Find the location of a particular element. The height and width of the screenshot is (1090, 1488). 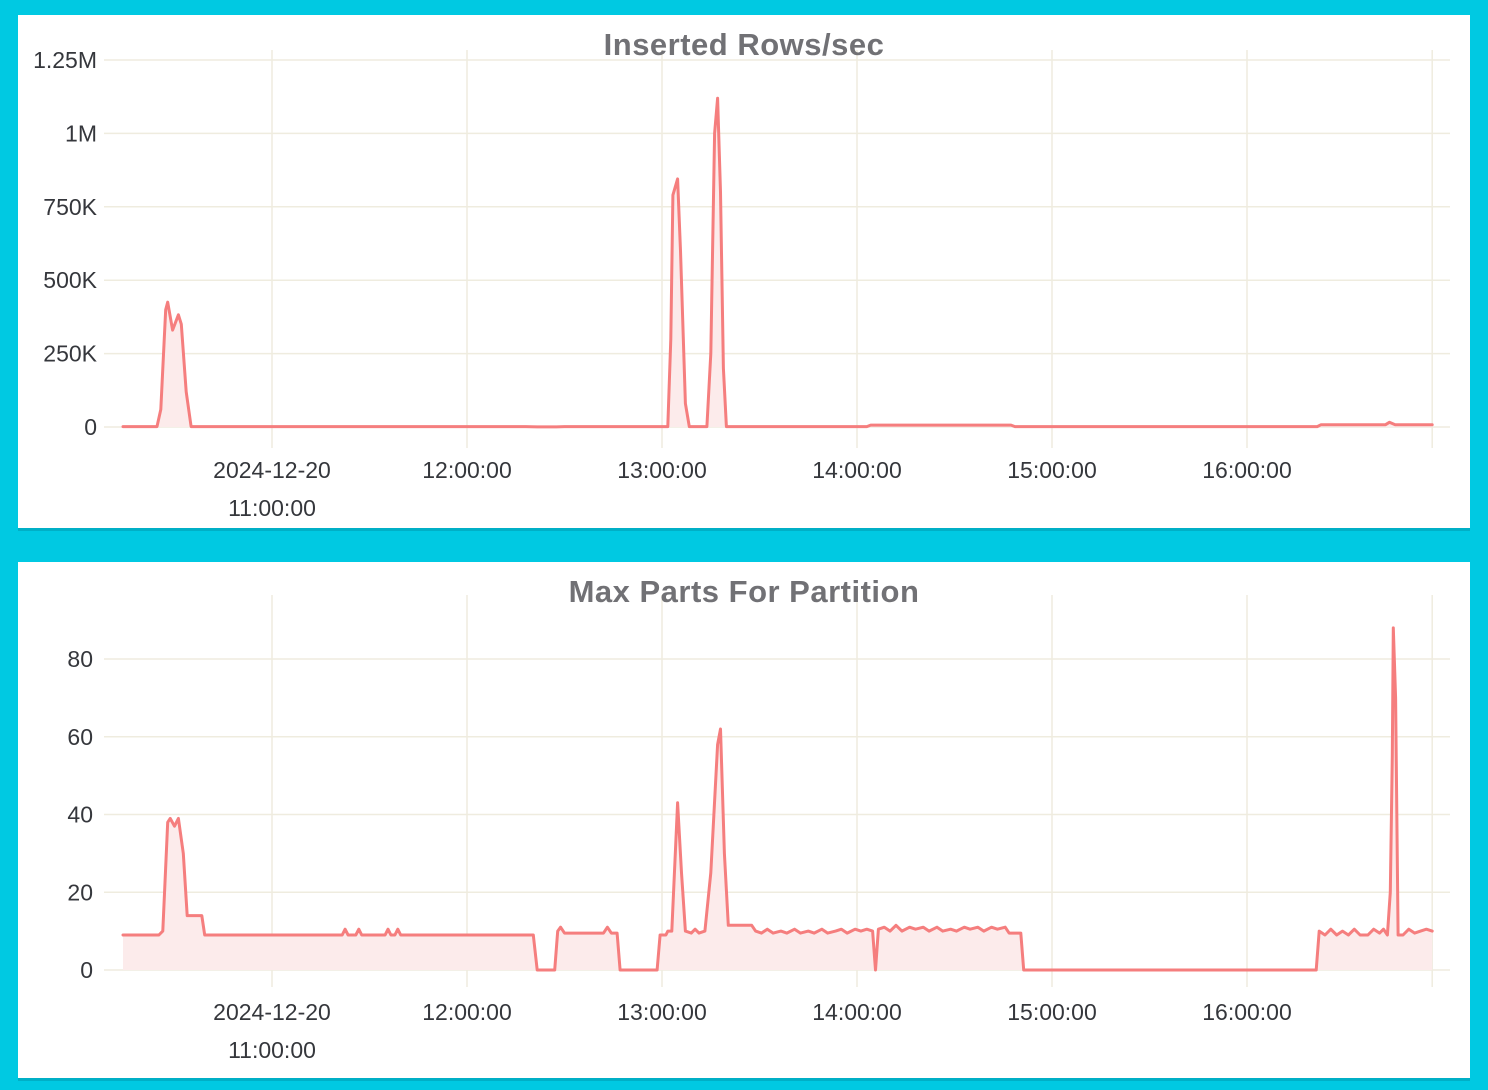

y-tick-label: 750K is located at coordinates (70, 207).